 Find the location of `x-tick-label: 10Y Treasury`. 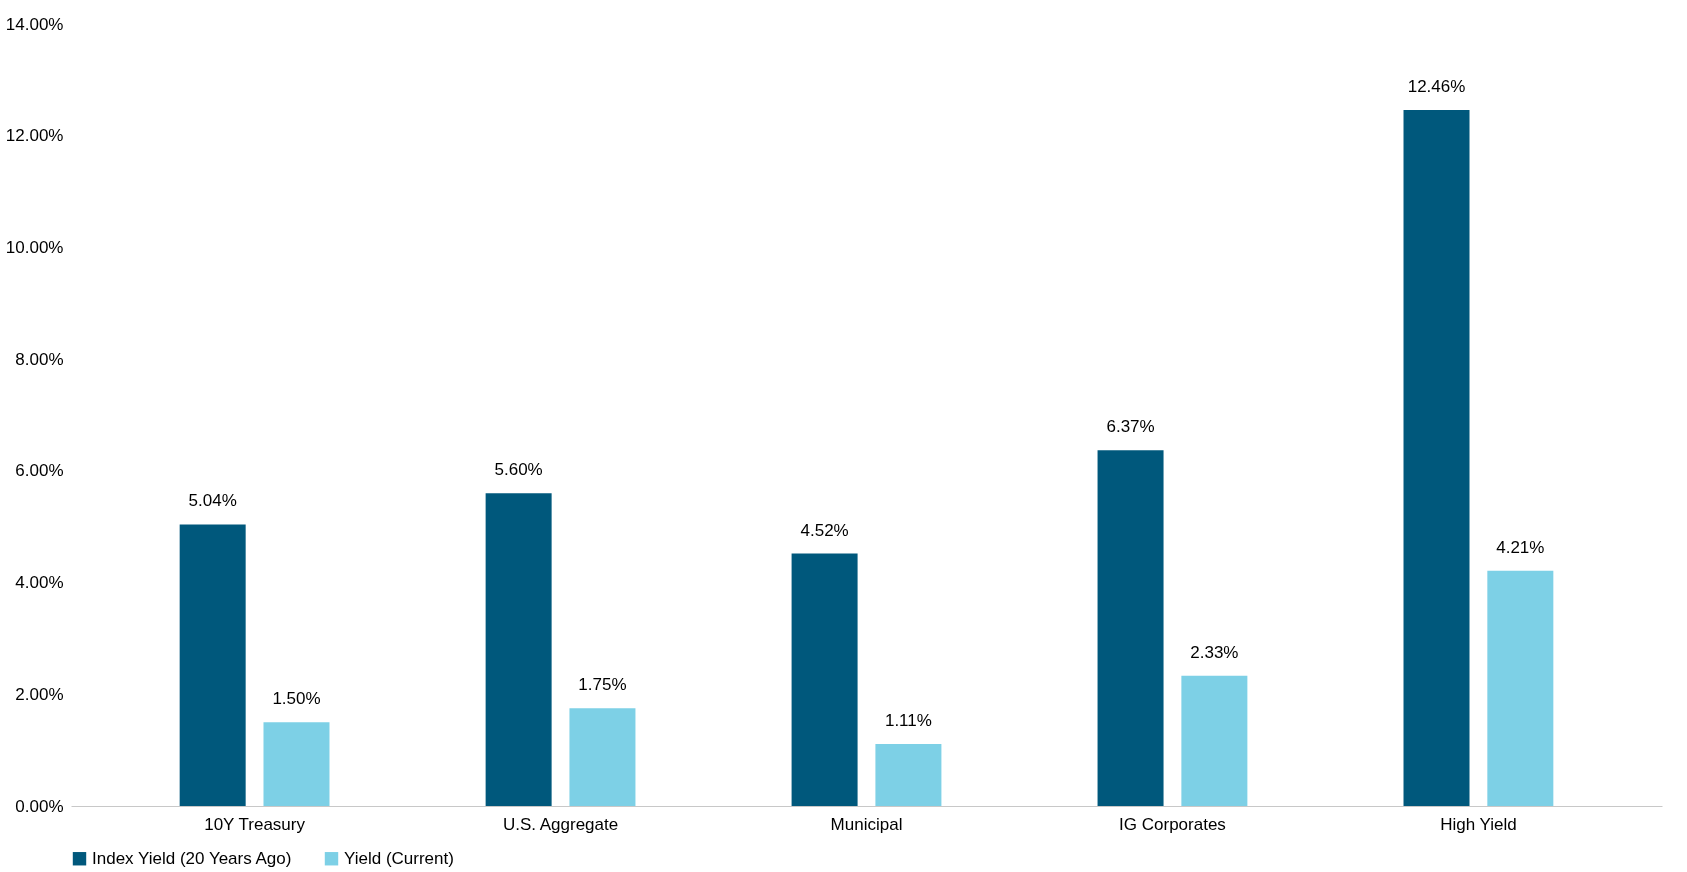

x-tick-label: 10Y Treasury is located at coordinates (255, 824).